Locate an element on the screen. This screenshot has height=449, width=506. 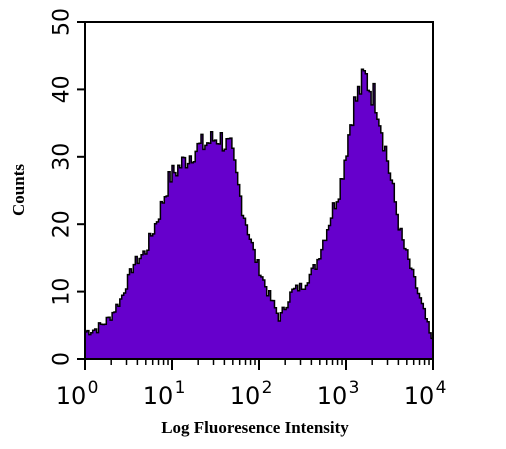
x-tick-exponent: 1 is located at coordinates (180, 388).